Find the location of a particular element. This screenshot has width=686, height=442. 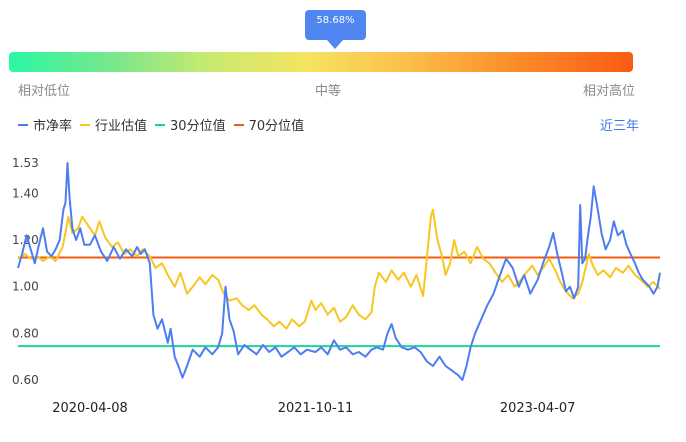

chart-legend: 市净率 行业估值 30分位值 70分位值 is located at coordinates (165, 124).